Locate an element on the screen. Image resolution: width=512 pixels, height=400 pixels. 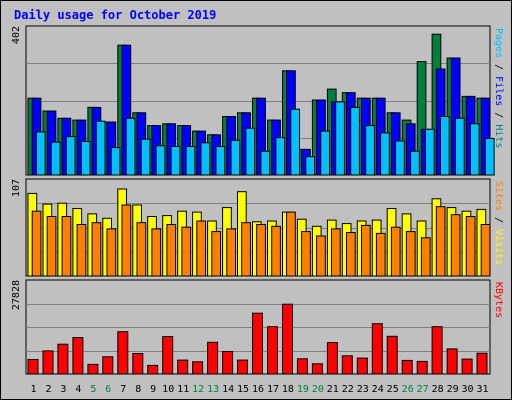
sites-visits-ymax-label: 107 is located at coordinates (16, 188).